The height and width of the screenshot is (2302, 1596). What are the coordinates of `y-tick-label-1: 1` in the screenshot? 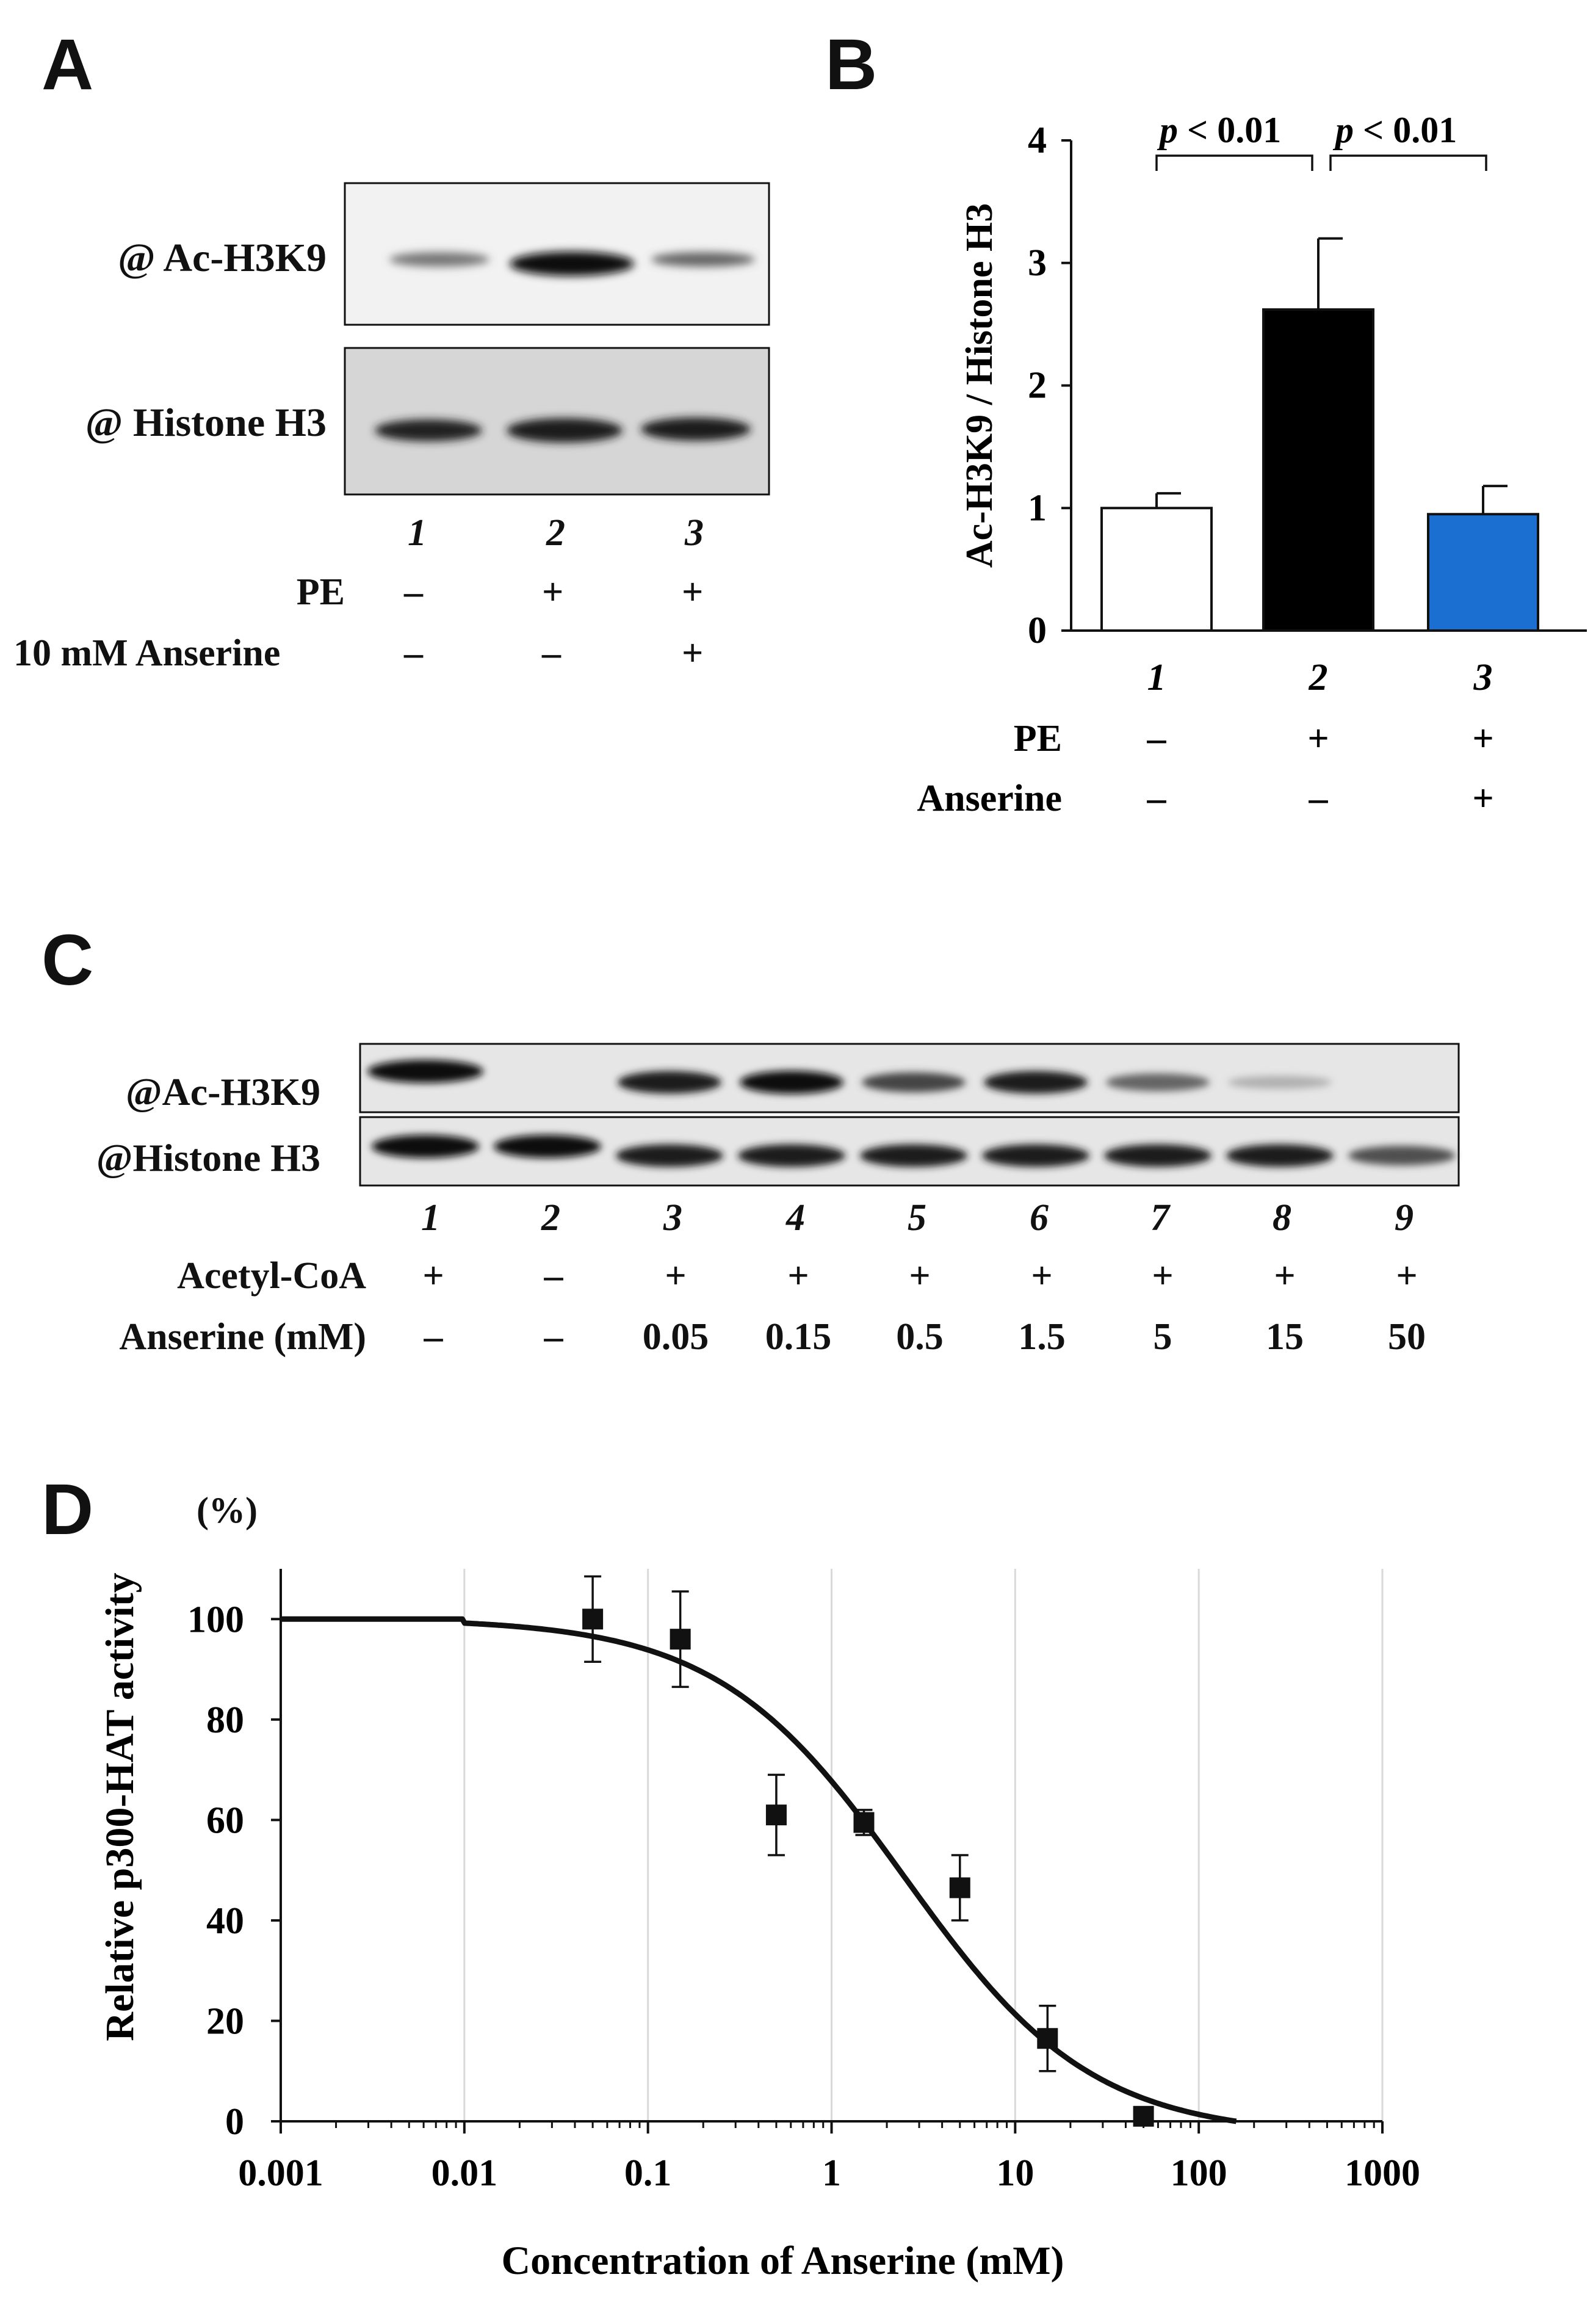 It's located at (1038, 508).